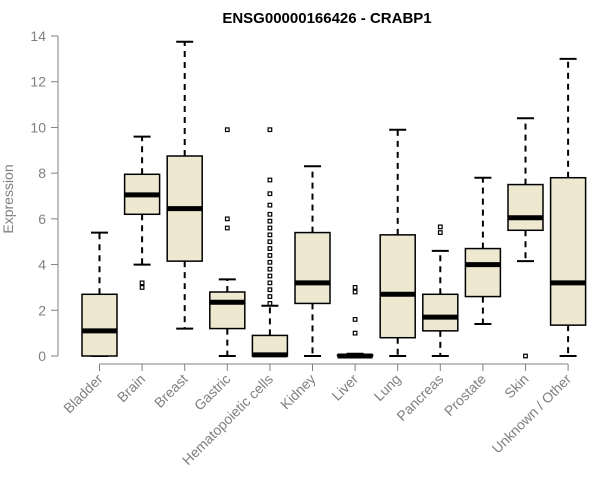 The image size is (600, 500). I want to click on box-skin, so click(525, 238).